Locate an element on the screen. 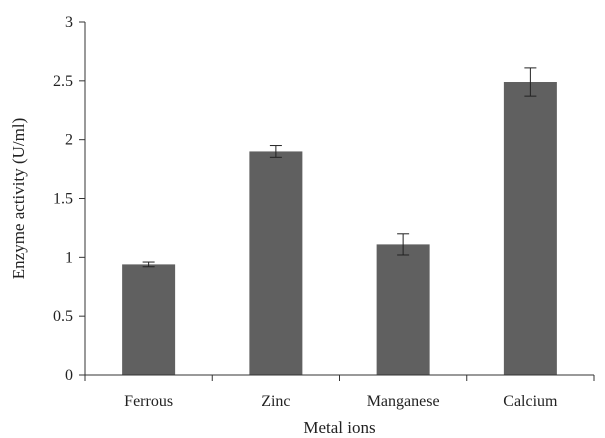 This screenshot has height=438, width=605. y-tick-label: 3 is located at coordinates (69, 22).